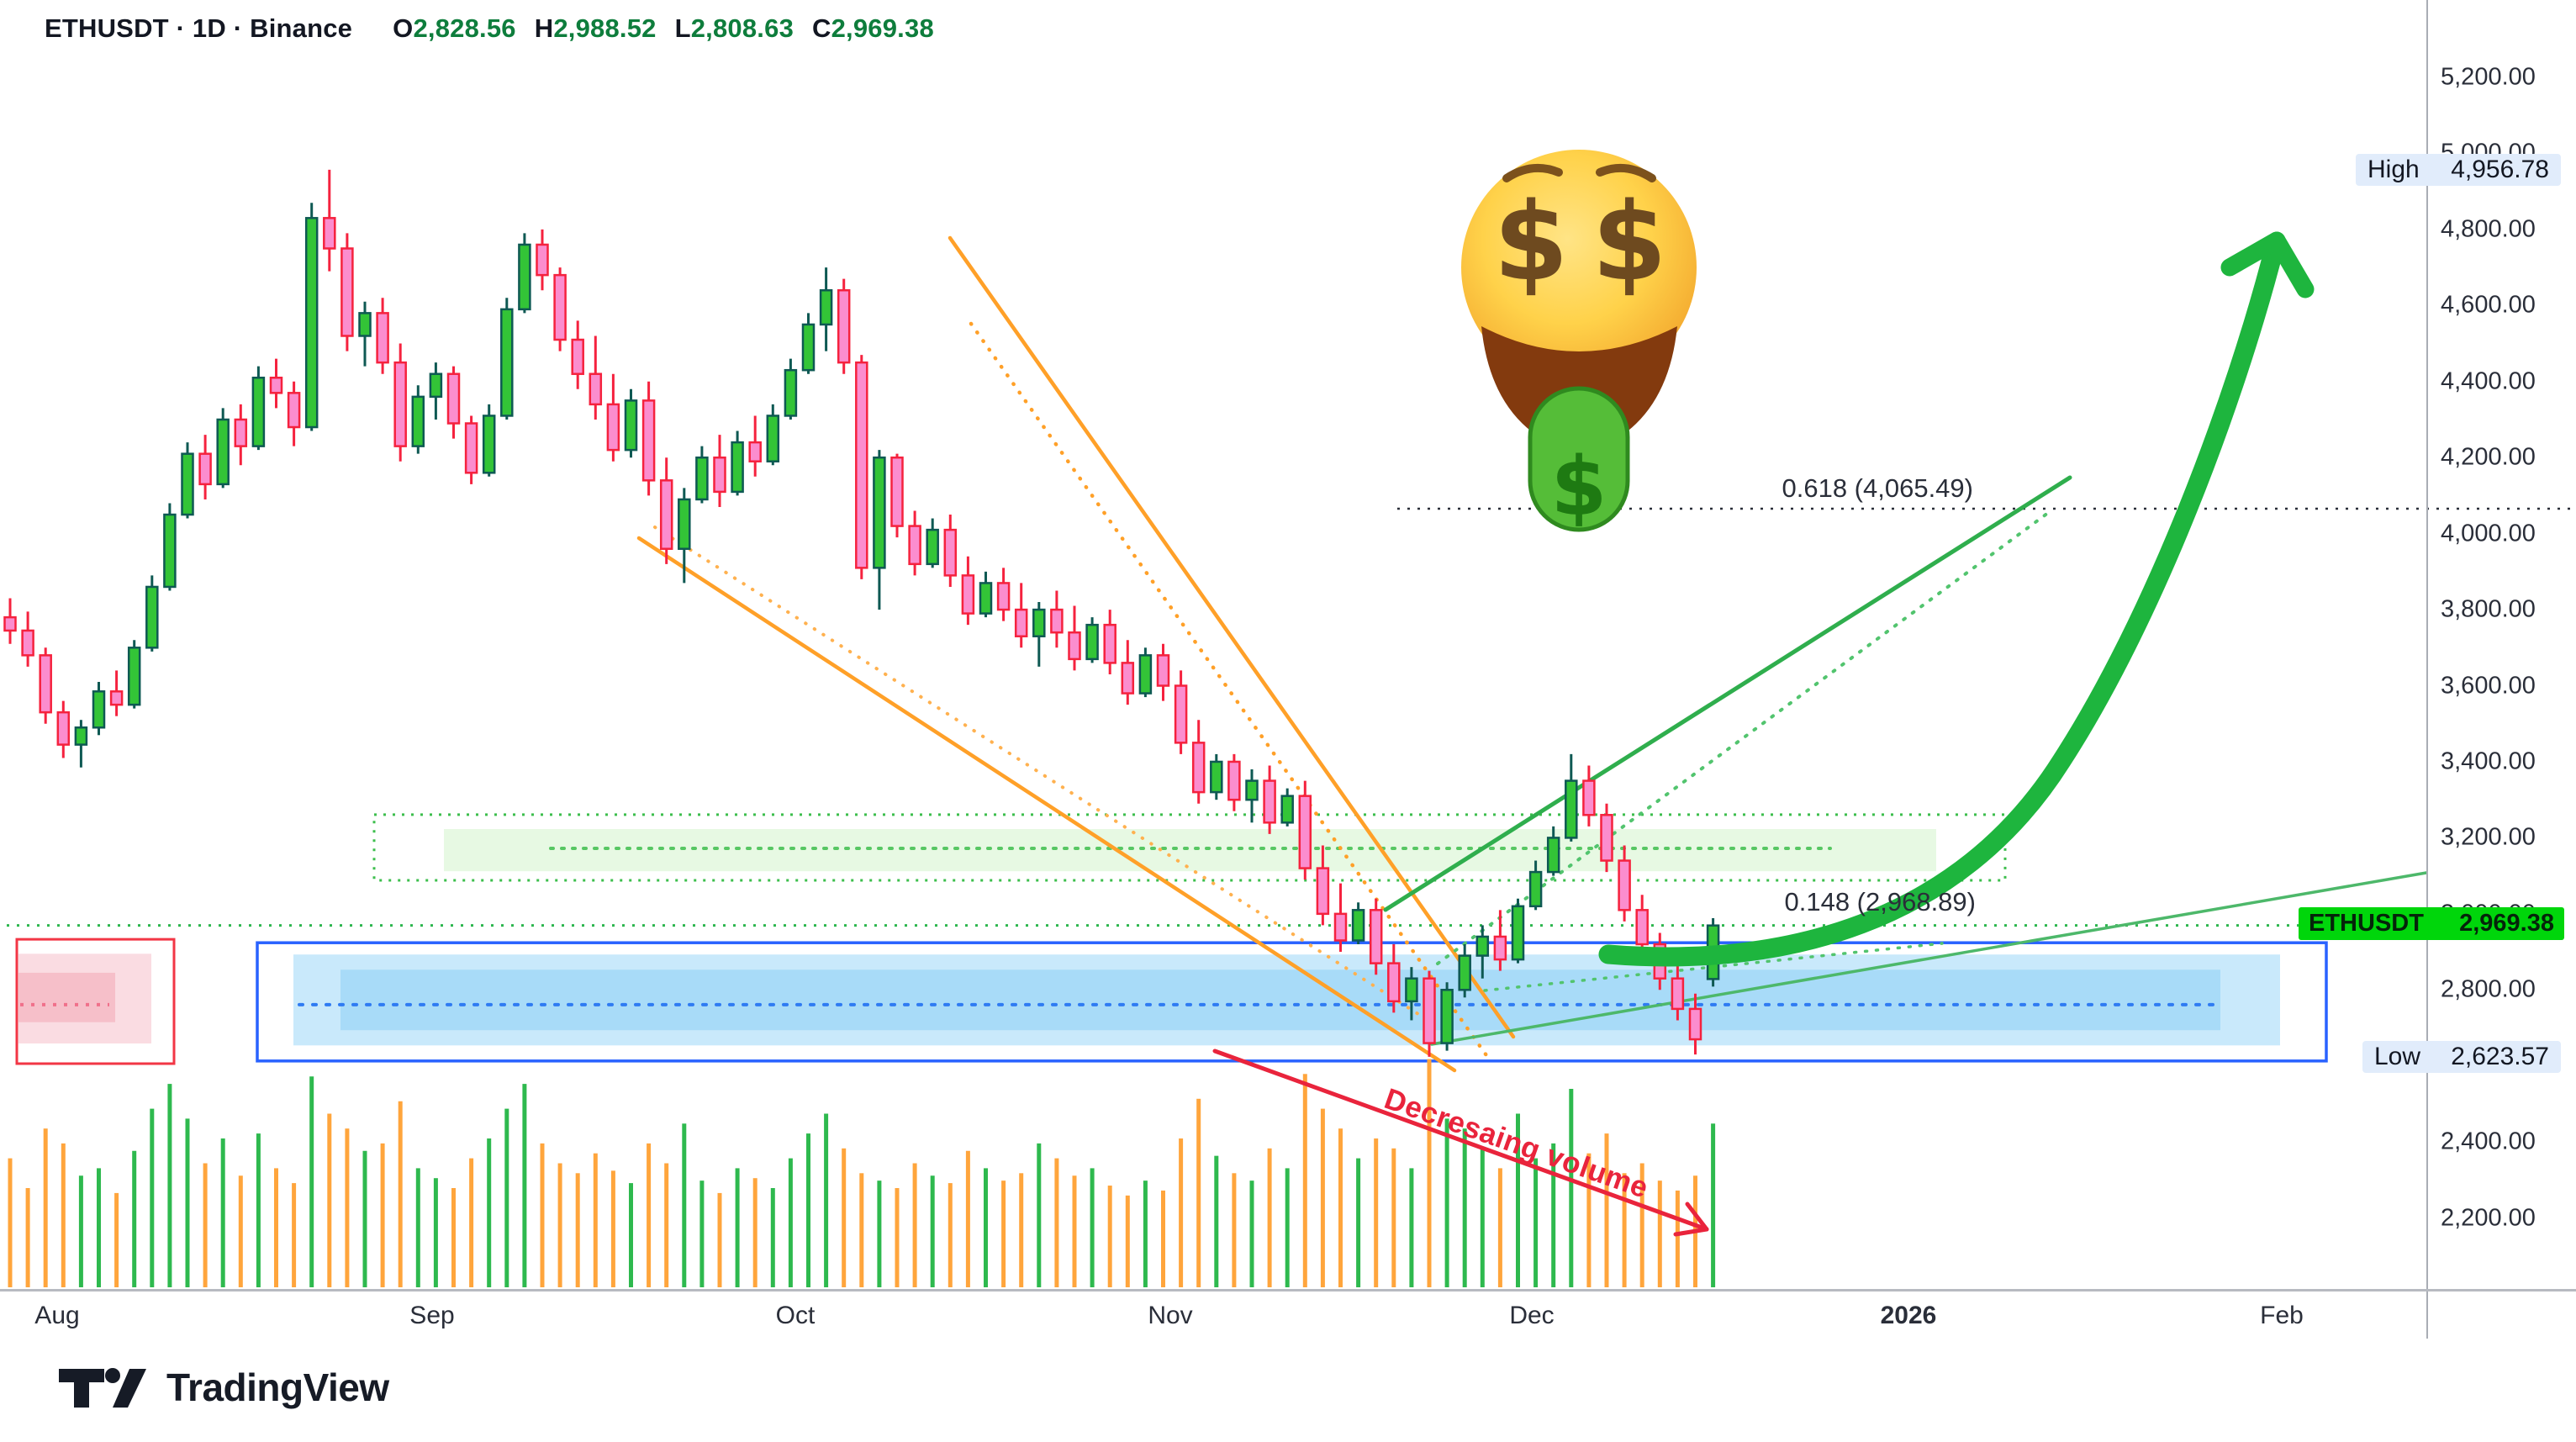 The width and height of the screenshot is (2576, 1442). Describe the element at coordinates (1929, 958) in the screenshot. I see `green-support-line` at that location.